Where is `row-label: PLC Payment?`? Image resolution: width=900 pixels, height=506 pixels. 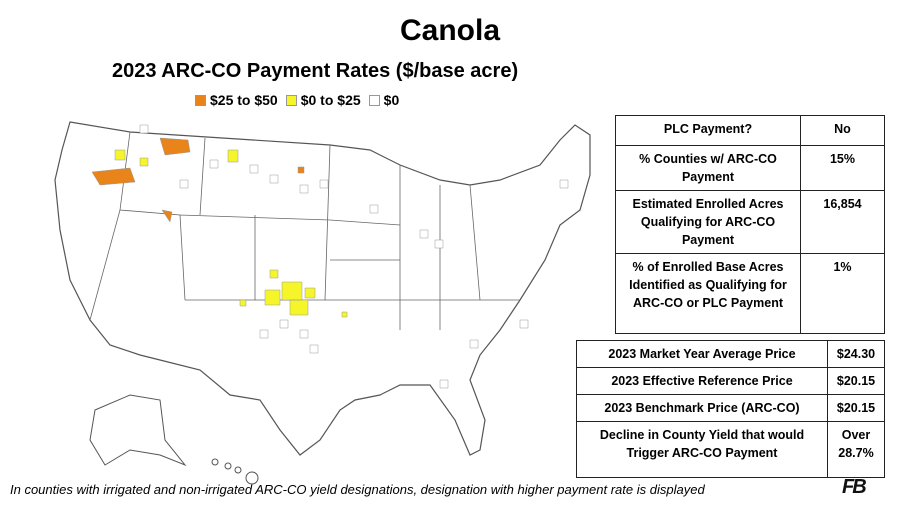
row-label: PLC Payment? is located at coordinates (708, 130).